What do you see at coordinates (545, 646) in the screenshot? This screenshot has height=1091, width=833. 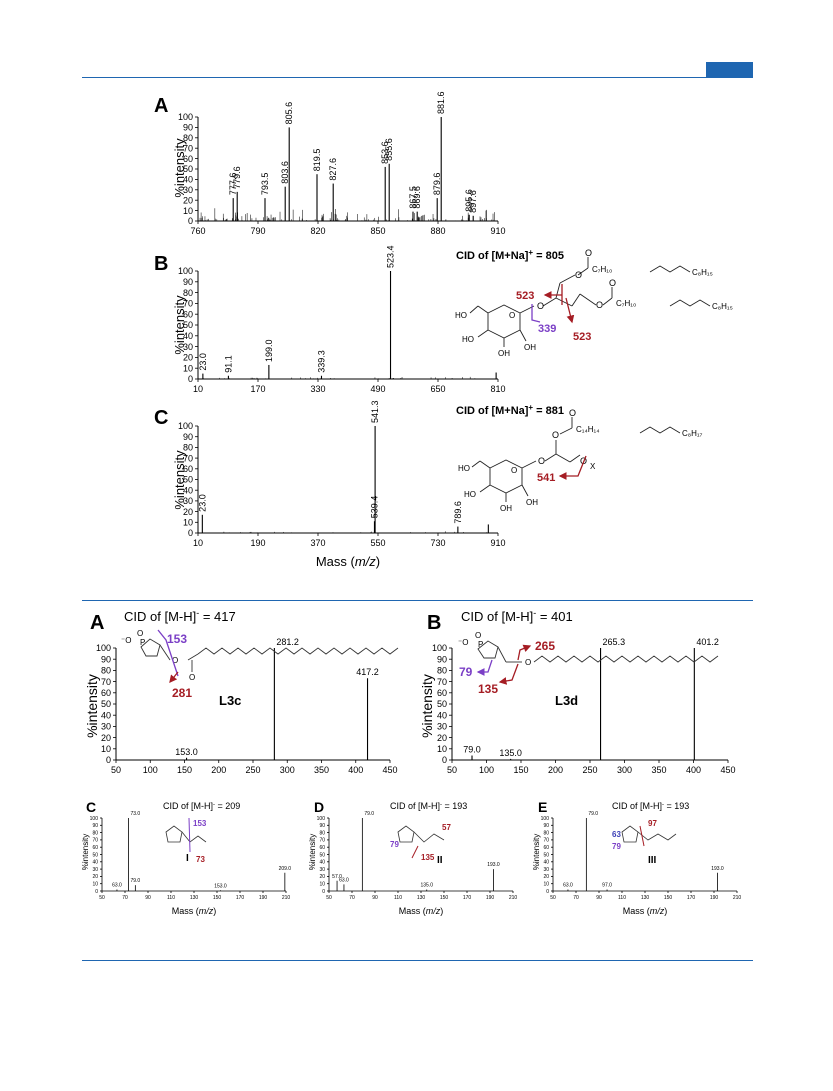 I see `fragment-label: 265` at bounding box center [545, 646].